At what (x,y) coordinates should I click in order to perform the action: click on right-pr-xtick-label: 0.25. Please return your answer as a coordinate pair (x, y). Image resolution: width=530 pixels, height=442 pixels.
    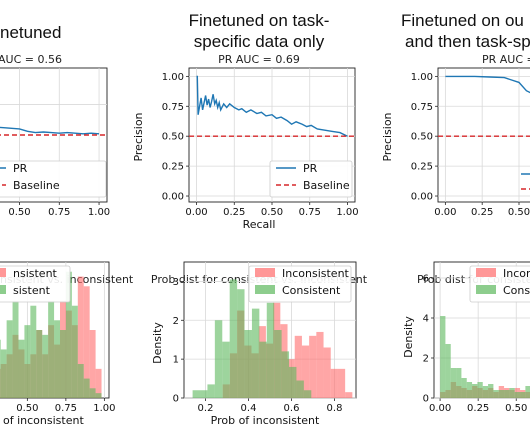
    Looking at the image, I should click on (482, 212).